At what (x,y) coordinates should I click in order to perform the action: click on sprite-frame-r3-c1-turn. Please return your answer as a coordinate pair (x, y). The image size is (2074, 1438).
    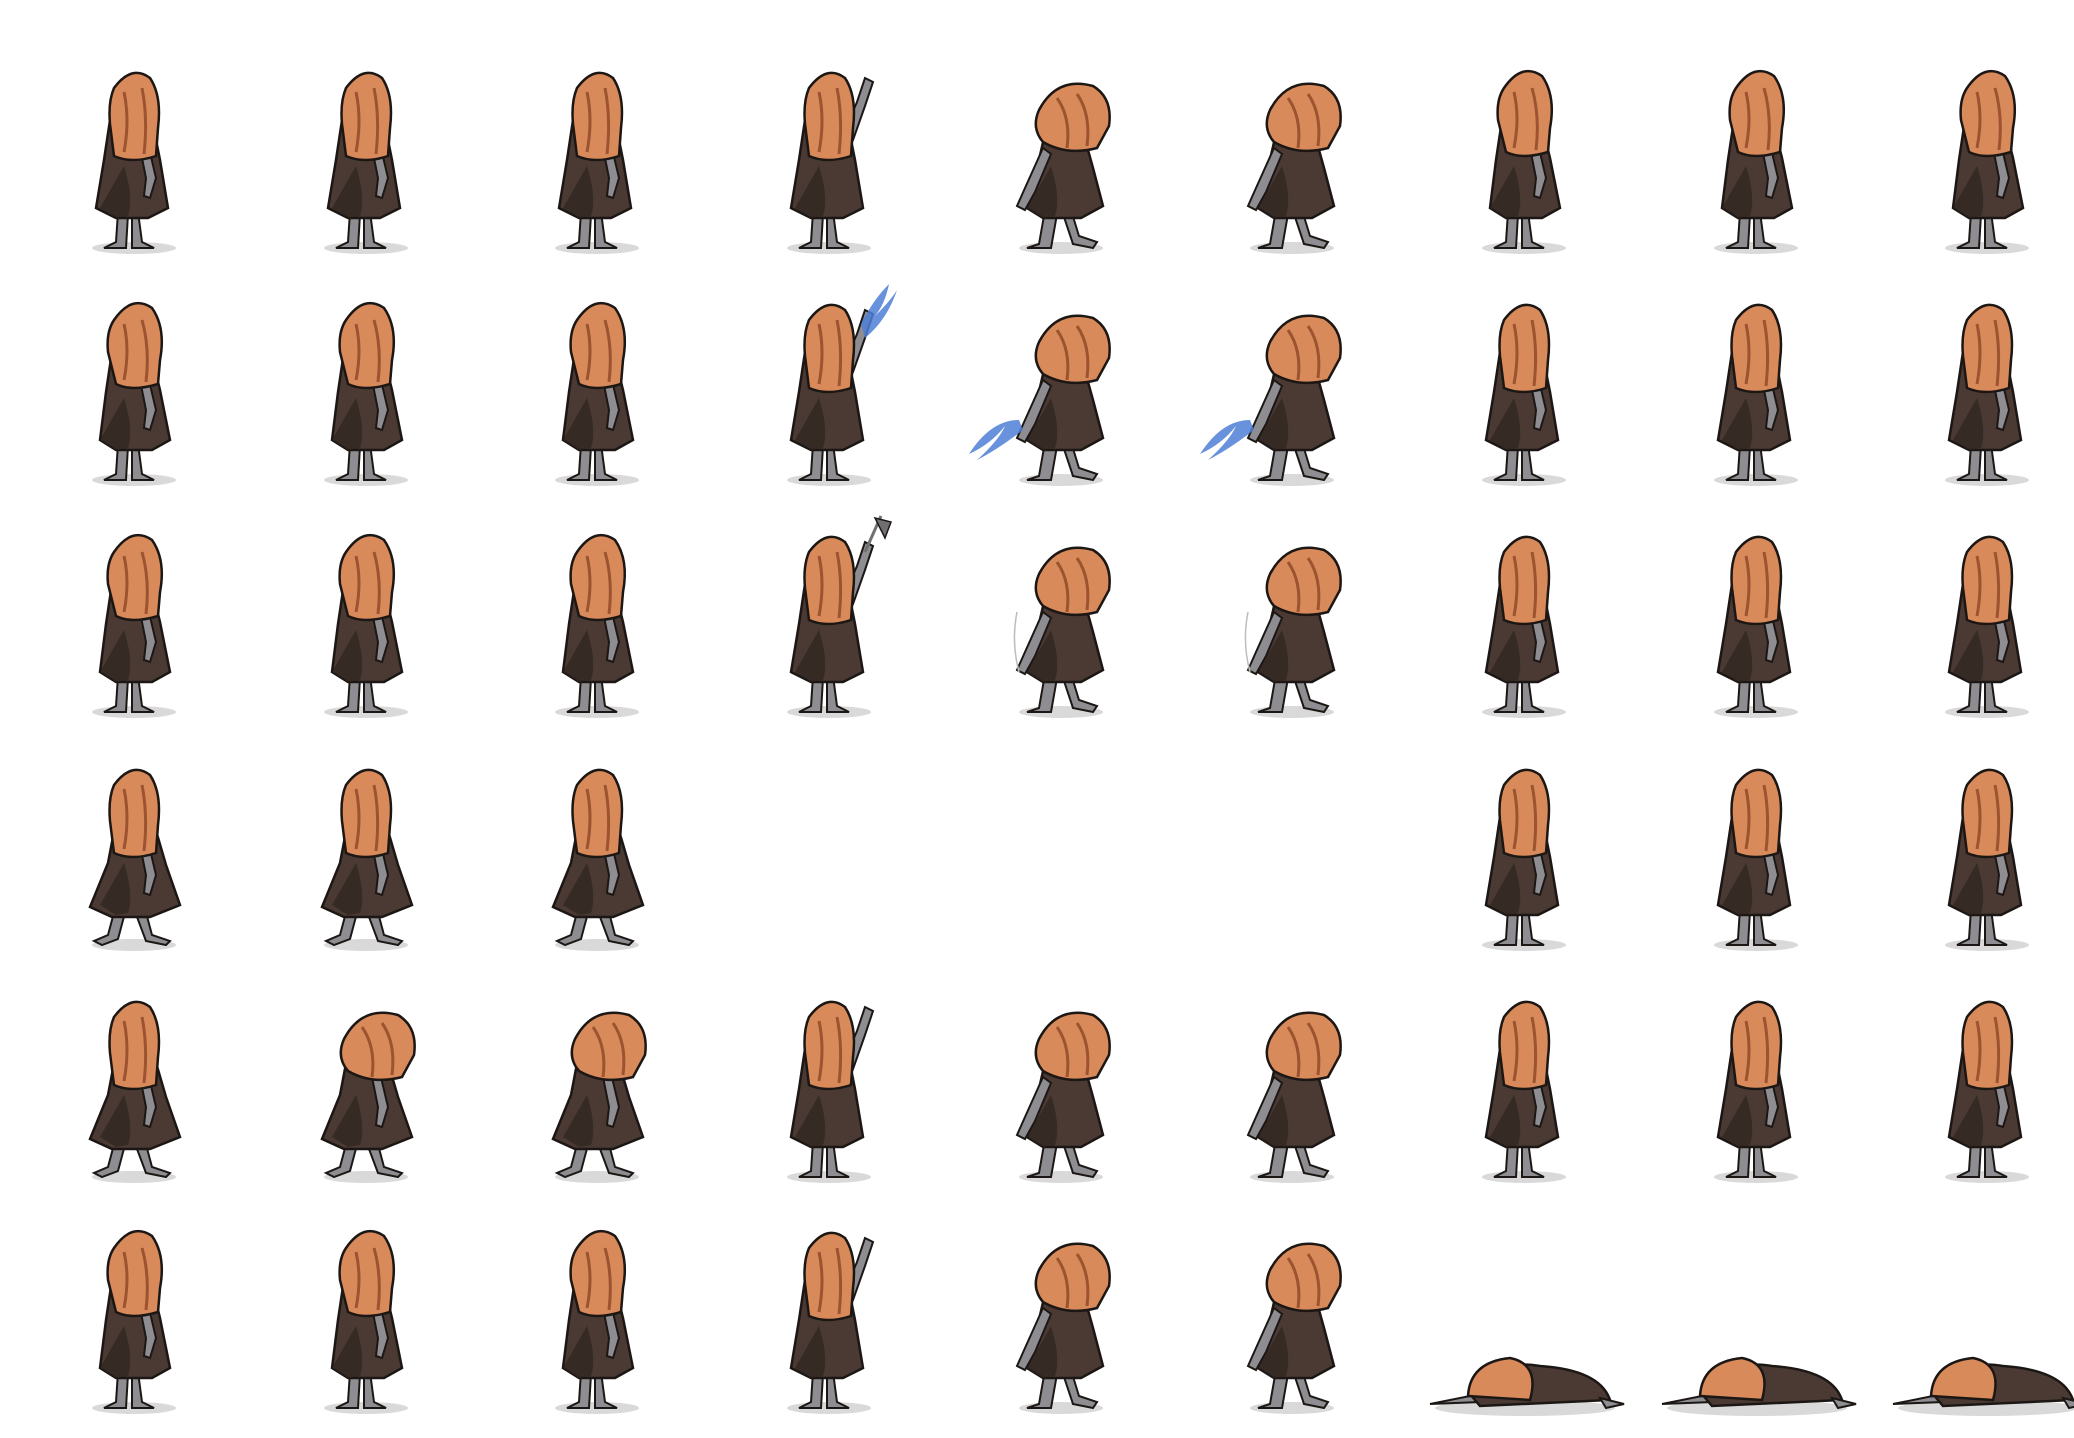
    Looking at the image, I should click on (135, 627).